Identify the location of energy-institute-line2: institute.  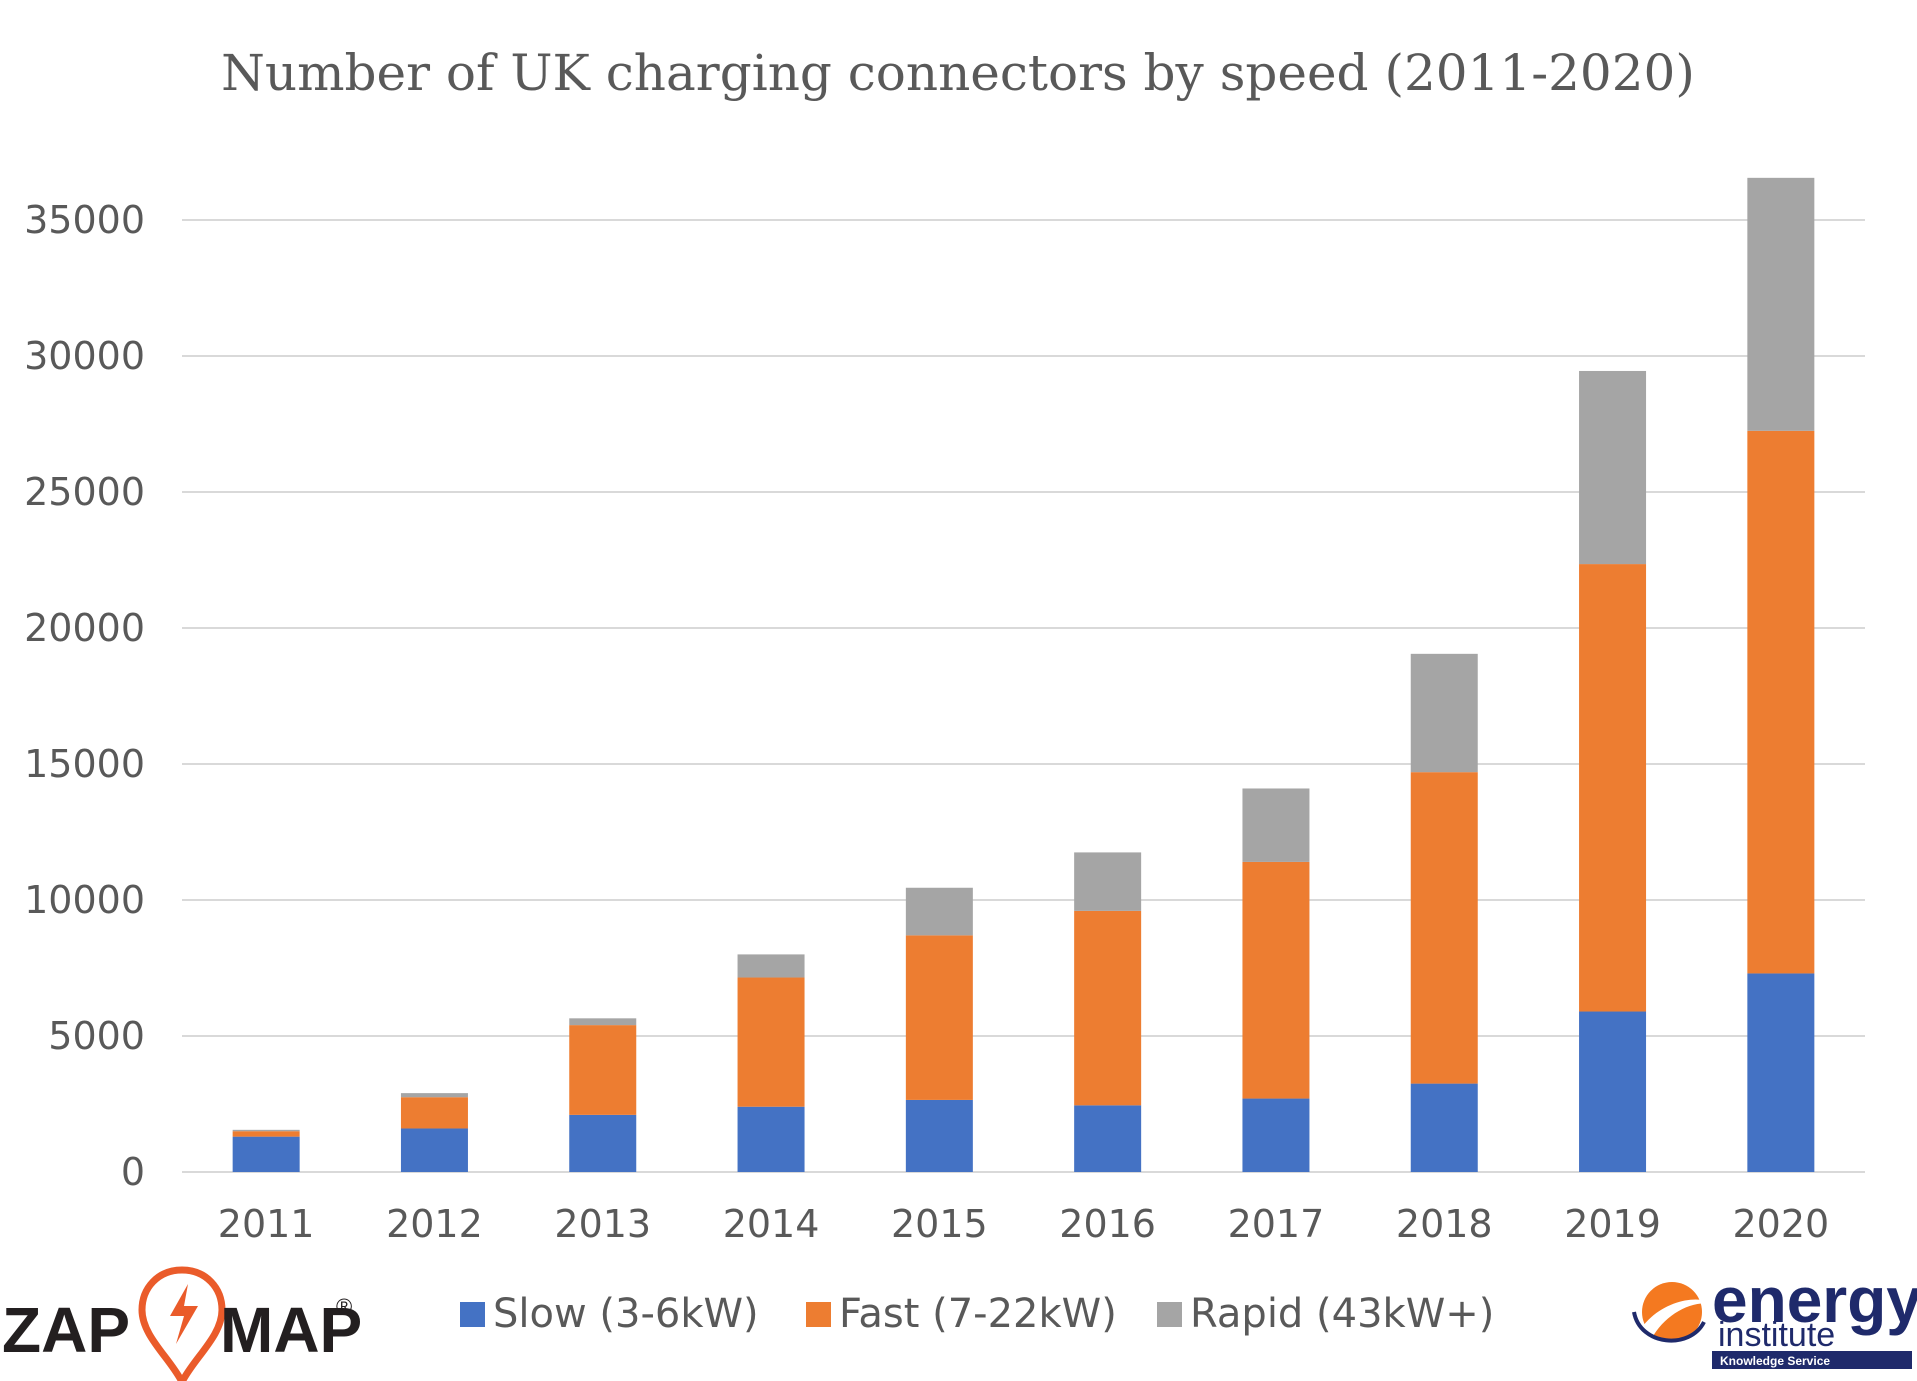
(1776, 1335).